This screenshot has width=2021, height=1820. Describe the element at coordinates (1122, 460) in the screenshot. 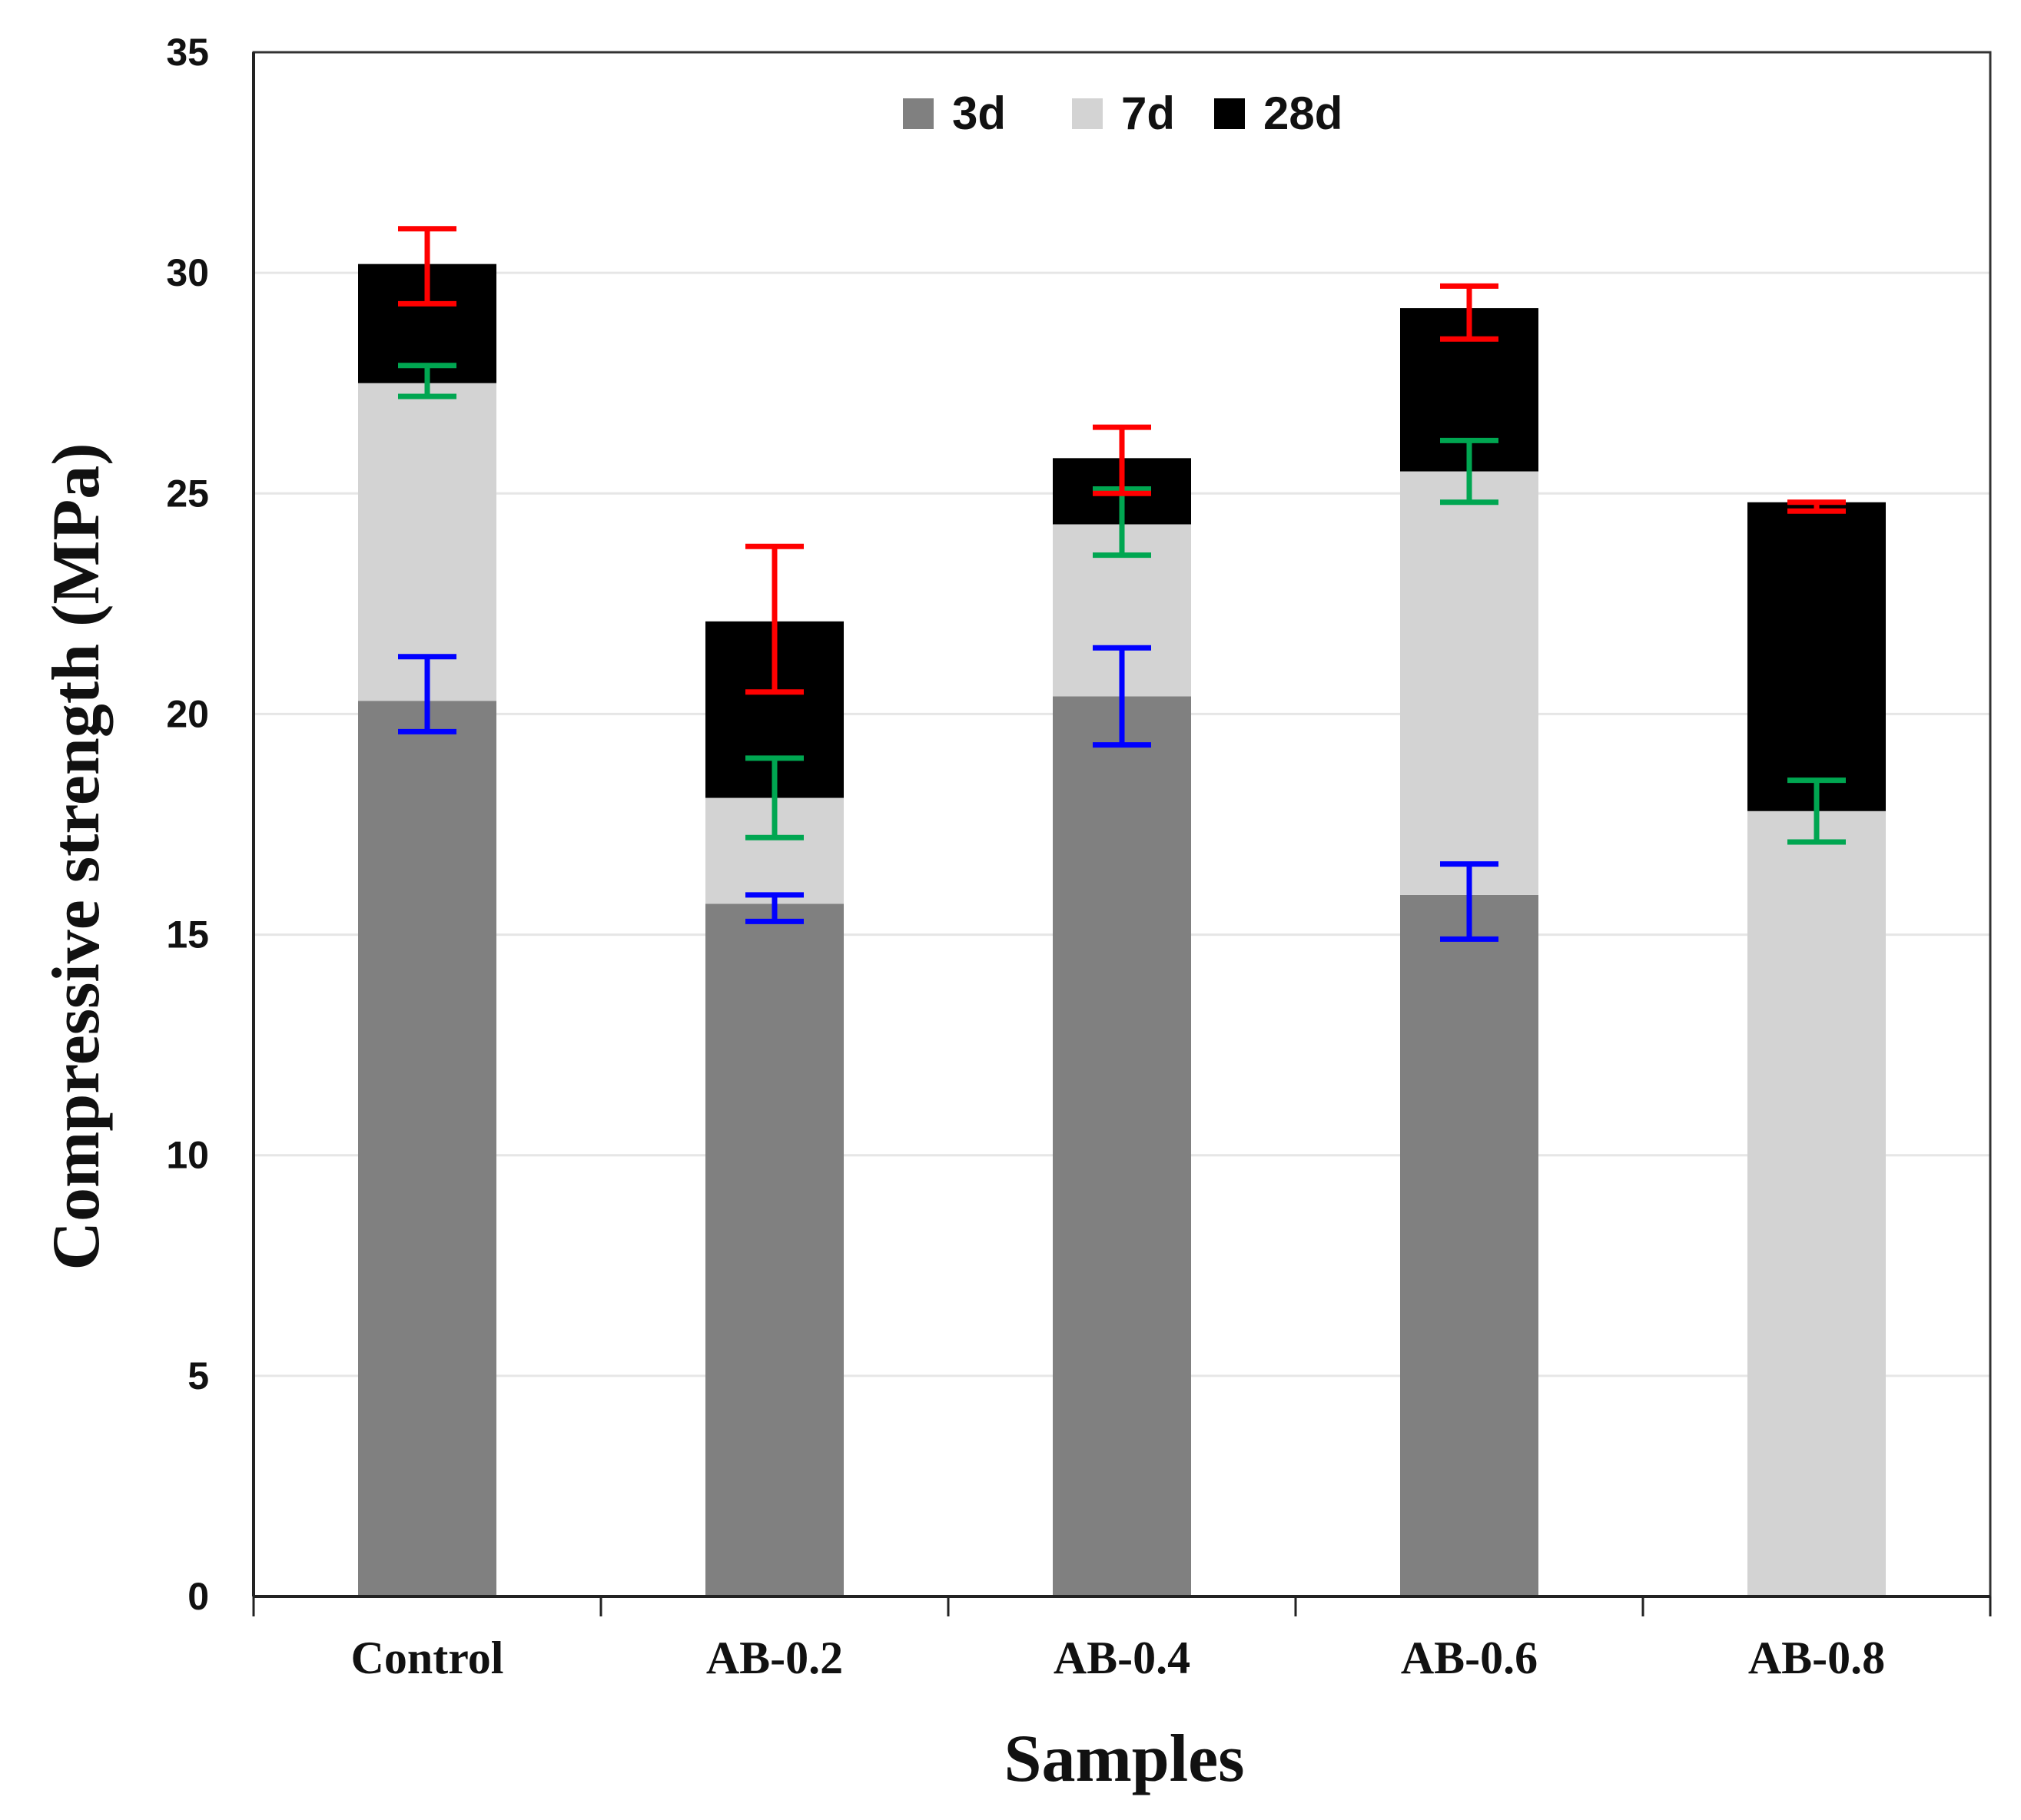

I see `error-bar-28d-AB-0.4` at that location.